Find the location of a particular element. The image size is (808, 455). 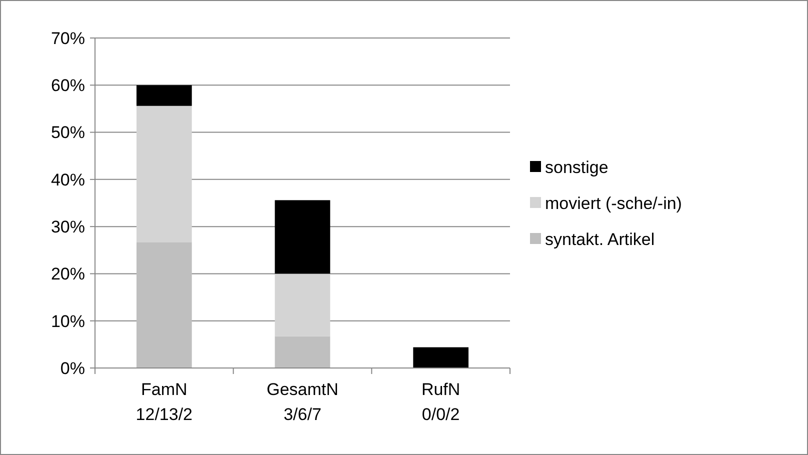

y-tick-label: 10% is located at coordinates (67, 321).